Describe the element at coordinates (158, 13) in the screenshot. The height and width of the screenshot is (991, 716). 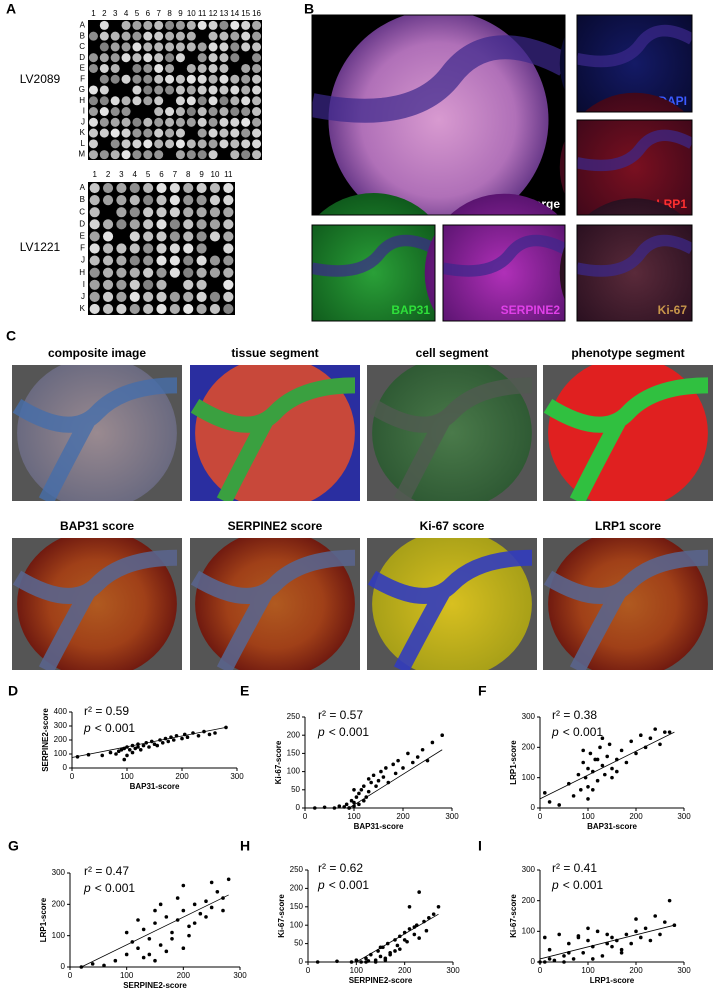
I see `column-label: 7` at that location.